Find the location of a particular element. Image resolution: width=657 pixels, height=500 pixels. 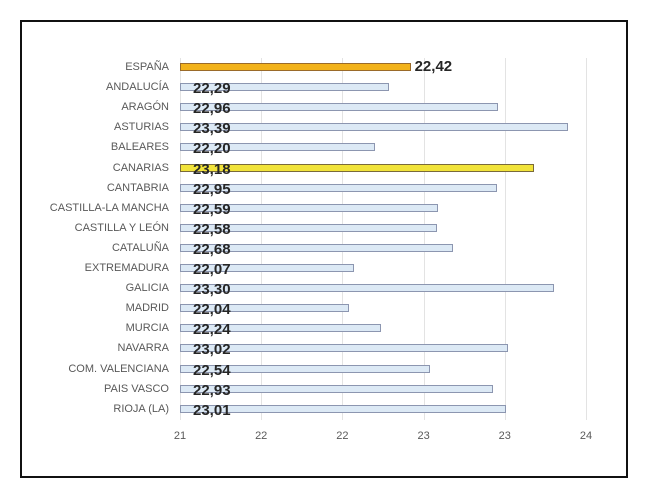

value-label: 22,59 is located at coordinates (212, 209).